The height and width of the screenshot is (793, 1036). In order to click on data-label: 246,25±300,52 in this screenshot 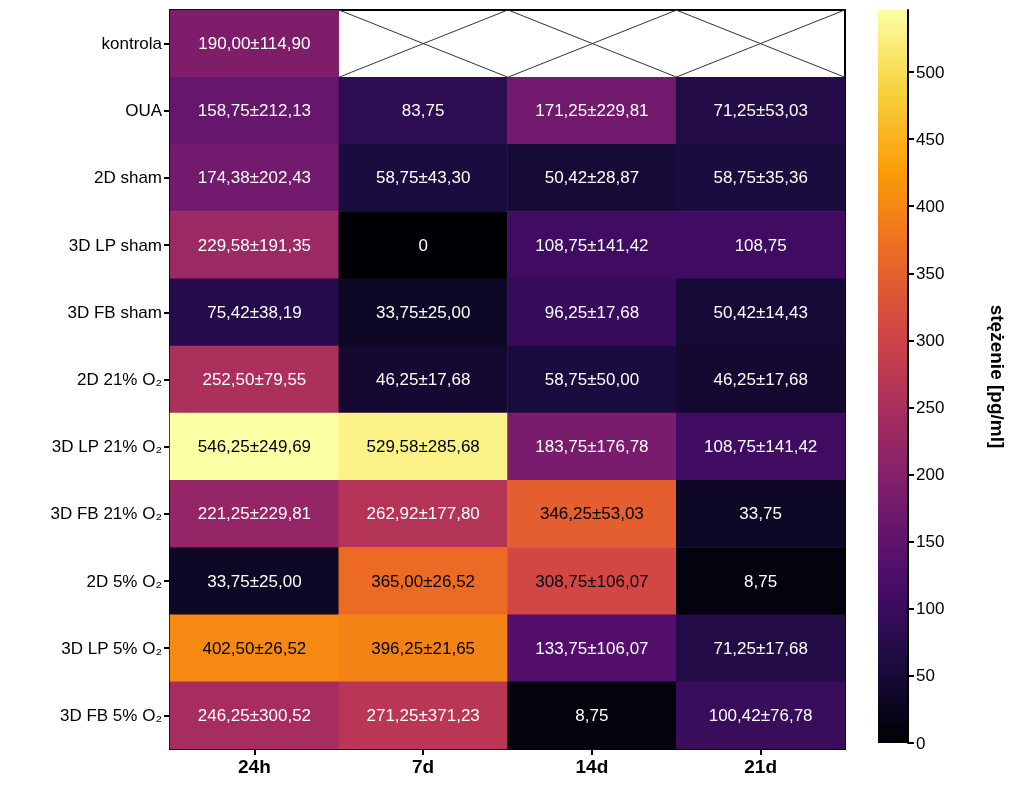, I will do `click(254, 715)`.